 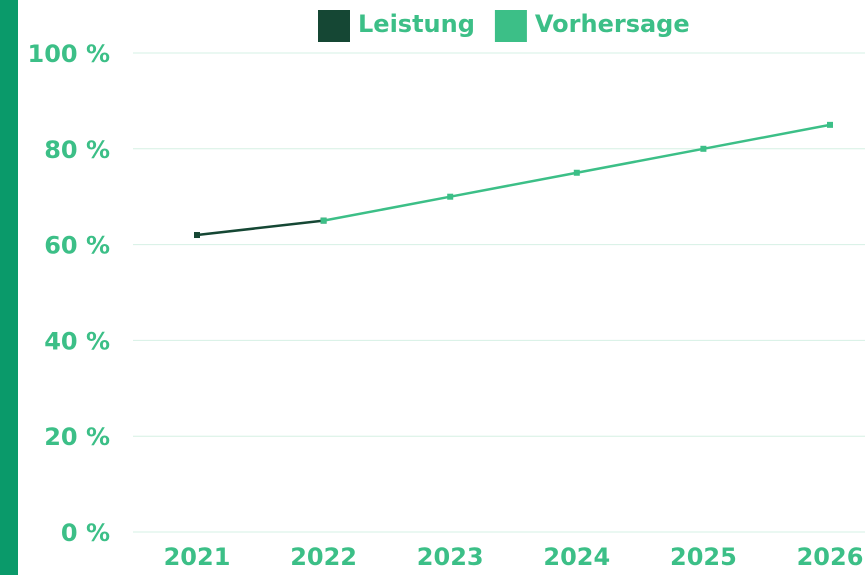 I want to click on x-tick-label: 2021, so click(x=197, y=557).